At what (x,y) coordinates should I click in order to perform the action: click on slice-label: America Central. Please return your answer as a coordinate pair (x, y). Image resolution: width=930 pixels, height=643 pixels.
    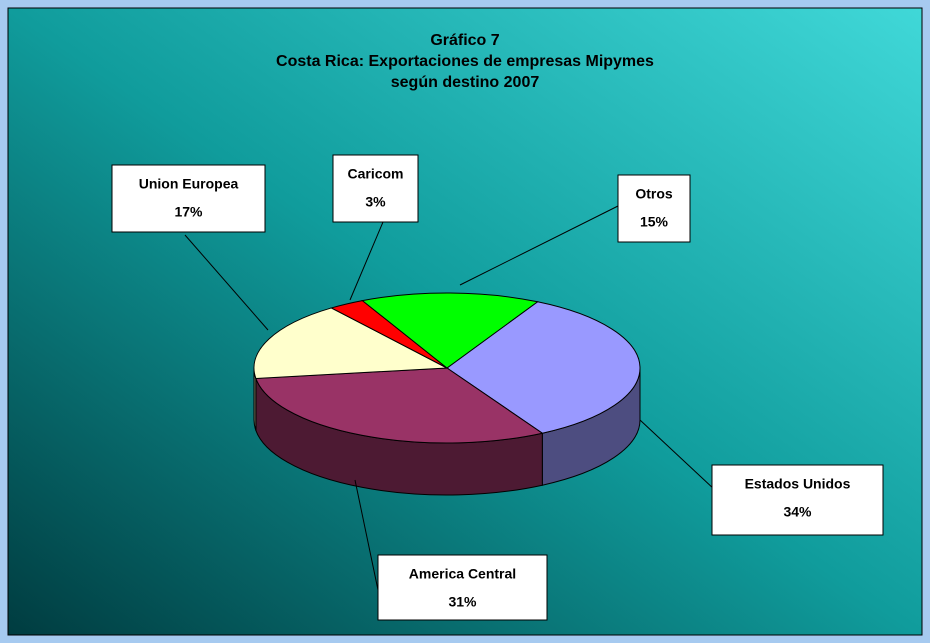
    Looking at the image, I should click on (462, 574).